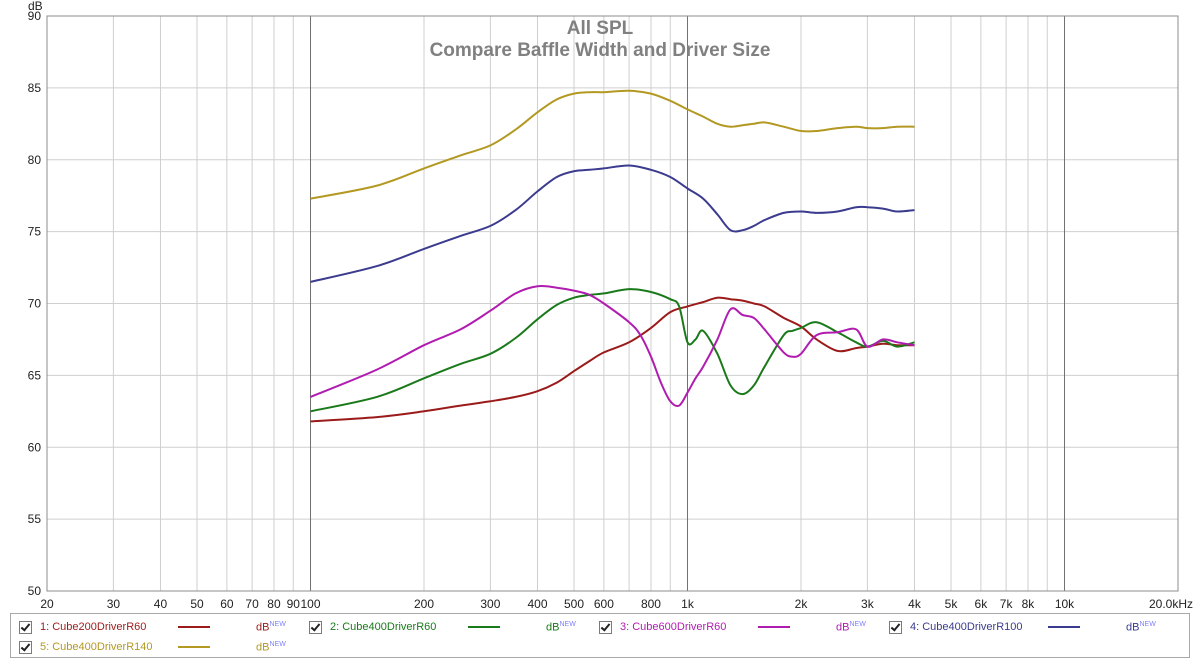 The height and width of the screenshot is (663, 1200). Describe the element at coordinates (537, 604) in the screenshot. I see `x-tick-label: 400` at that location.